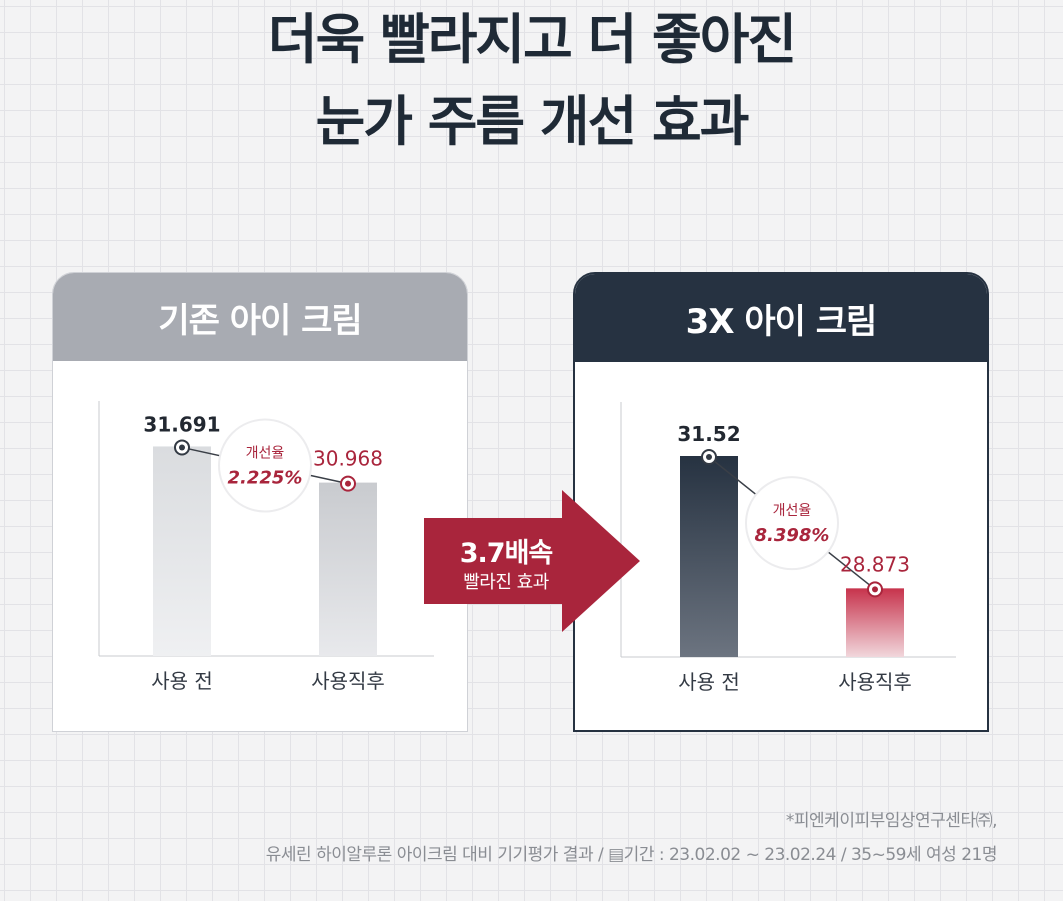  What do you see at coordinates (792, 535) in the screenshot?
I see `improvement-value: 8.398%` at bounding box center [792, 535].